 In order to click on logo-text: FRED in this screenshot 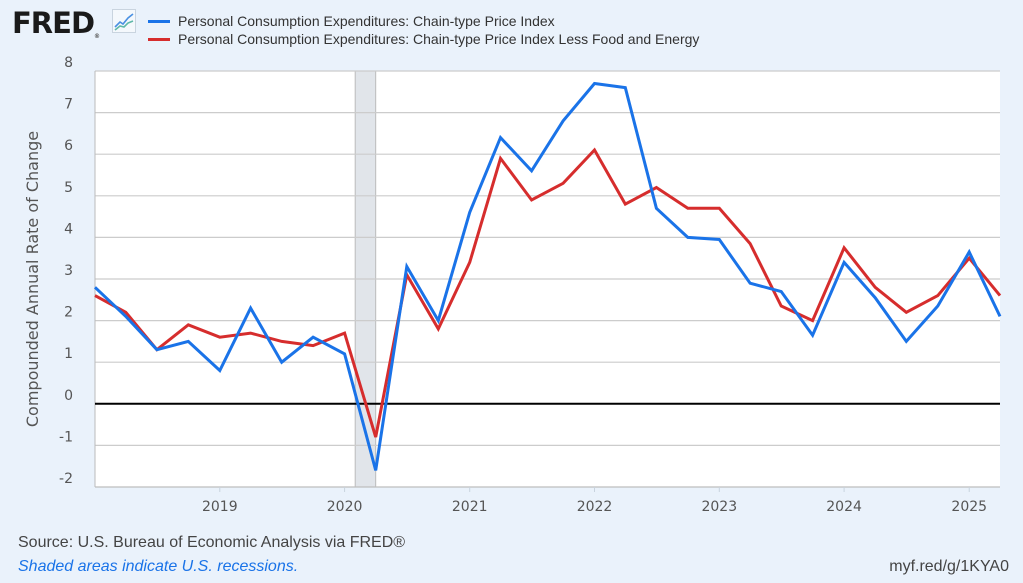, I will do `click(53, 23)`.